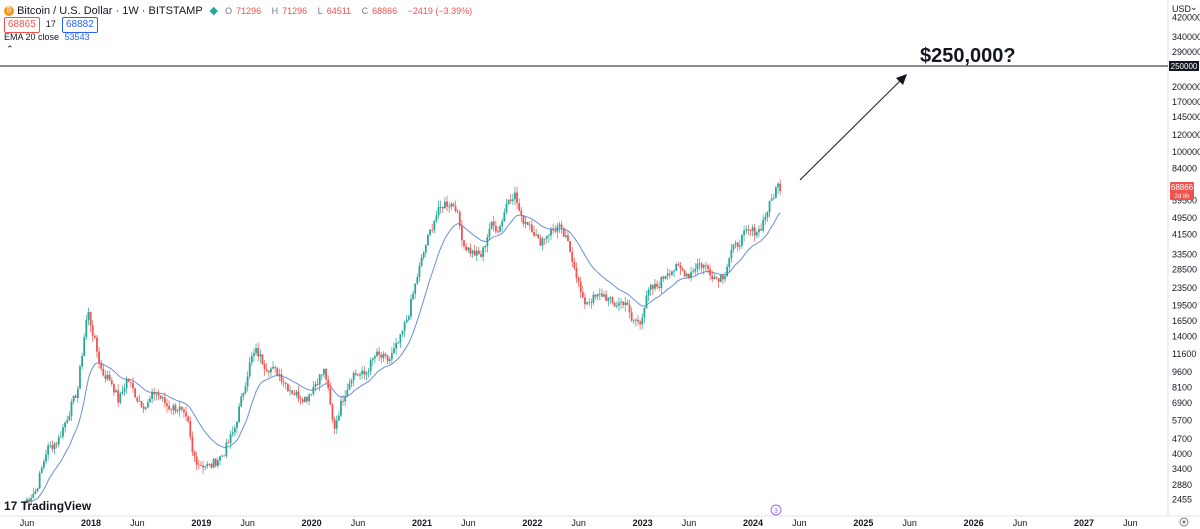 The width and height of the screenshot is (1200, 529). What do you see at coordinates (47, 37) in the screenshot?
I see `ema-legend: EMA 20 close 53543` at bounding box center [47, 37].